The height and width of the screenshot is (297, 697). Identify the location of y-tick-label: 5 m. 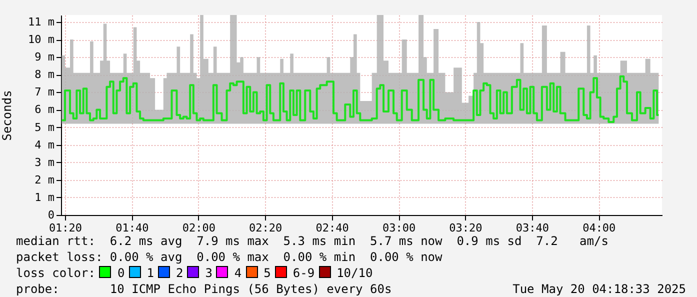
(44, 127).